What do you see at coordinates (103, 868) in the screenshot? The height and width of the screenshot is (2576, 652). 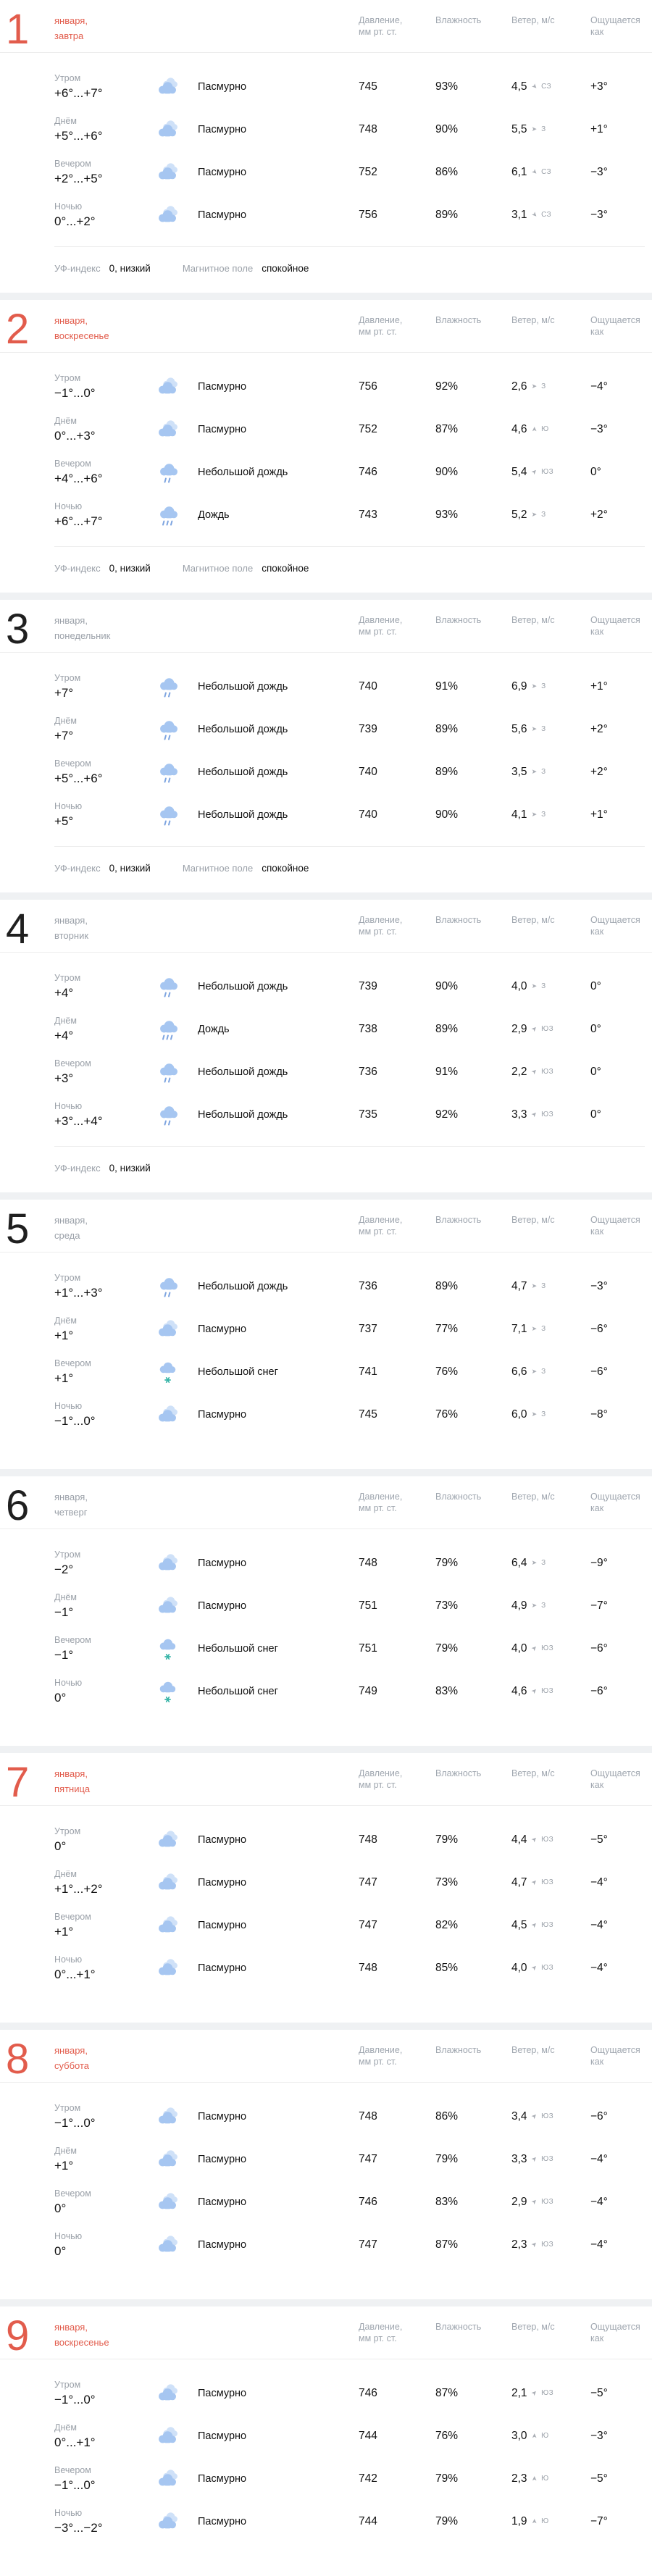 I see `uv-index: УФ-индекс 0, низкий` at bounding box center [103, 868].